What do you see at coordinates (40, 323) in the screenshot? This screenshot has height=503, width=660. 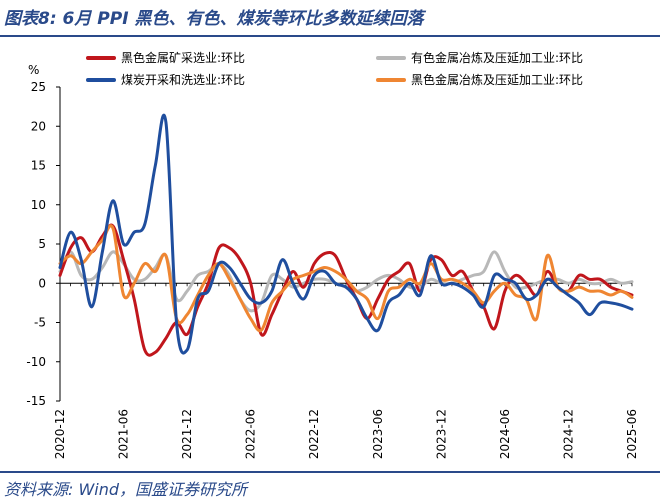 I see `y-tick-label: -5` at bounding box center [40, 323].